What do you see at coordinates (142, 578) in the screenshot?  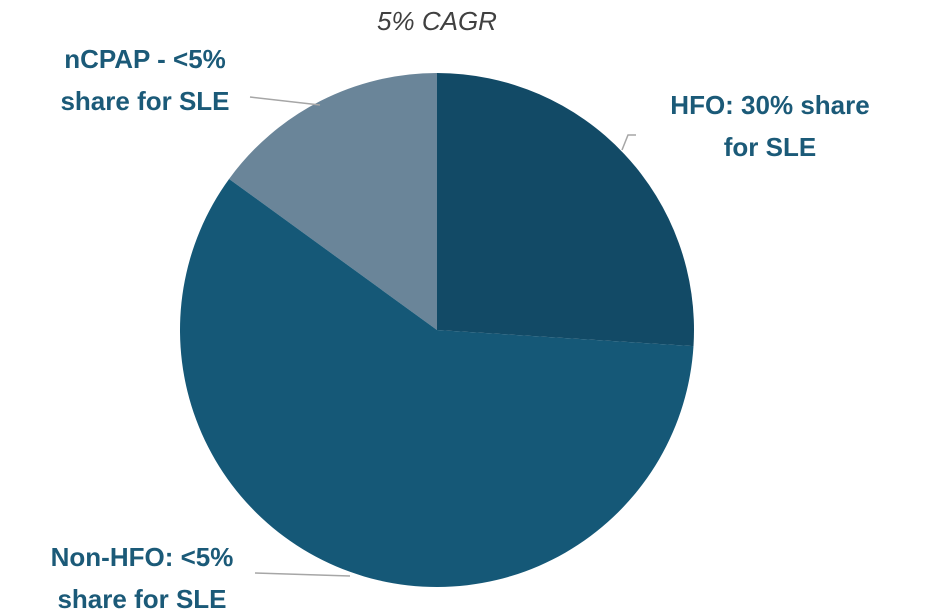 I see `slice-label: Non-HFO: <5% share for SLE` at bounding box center [142, 578].